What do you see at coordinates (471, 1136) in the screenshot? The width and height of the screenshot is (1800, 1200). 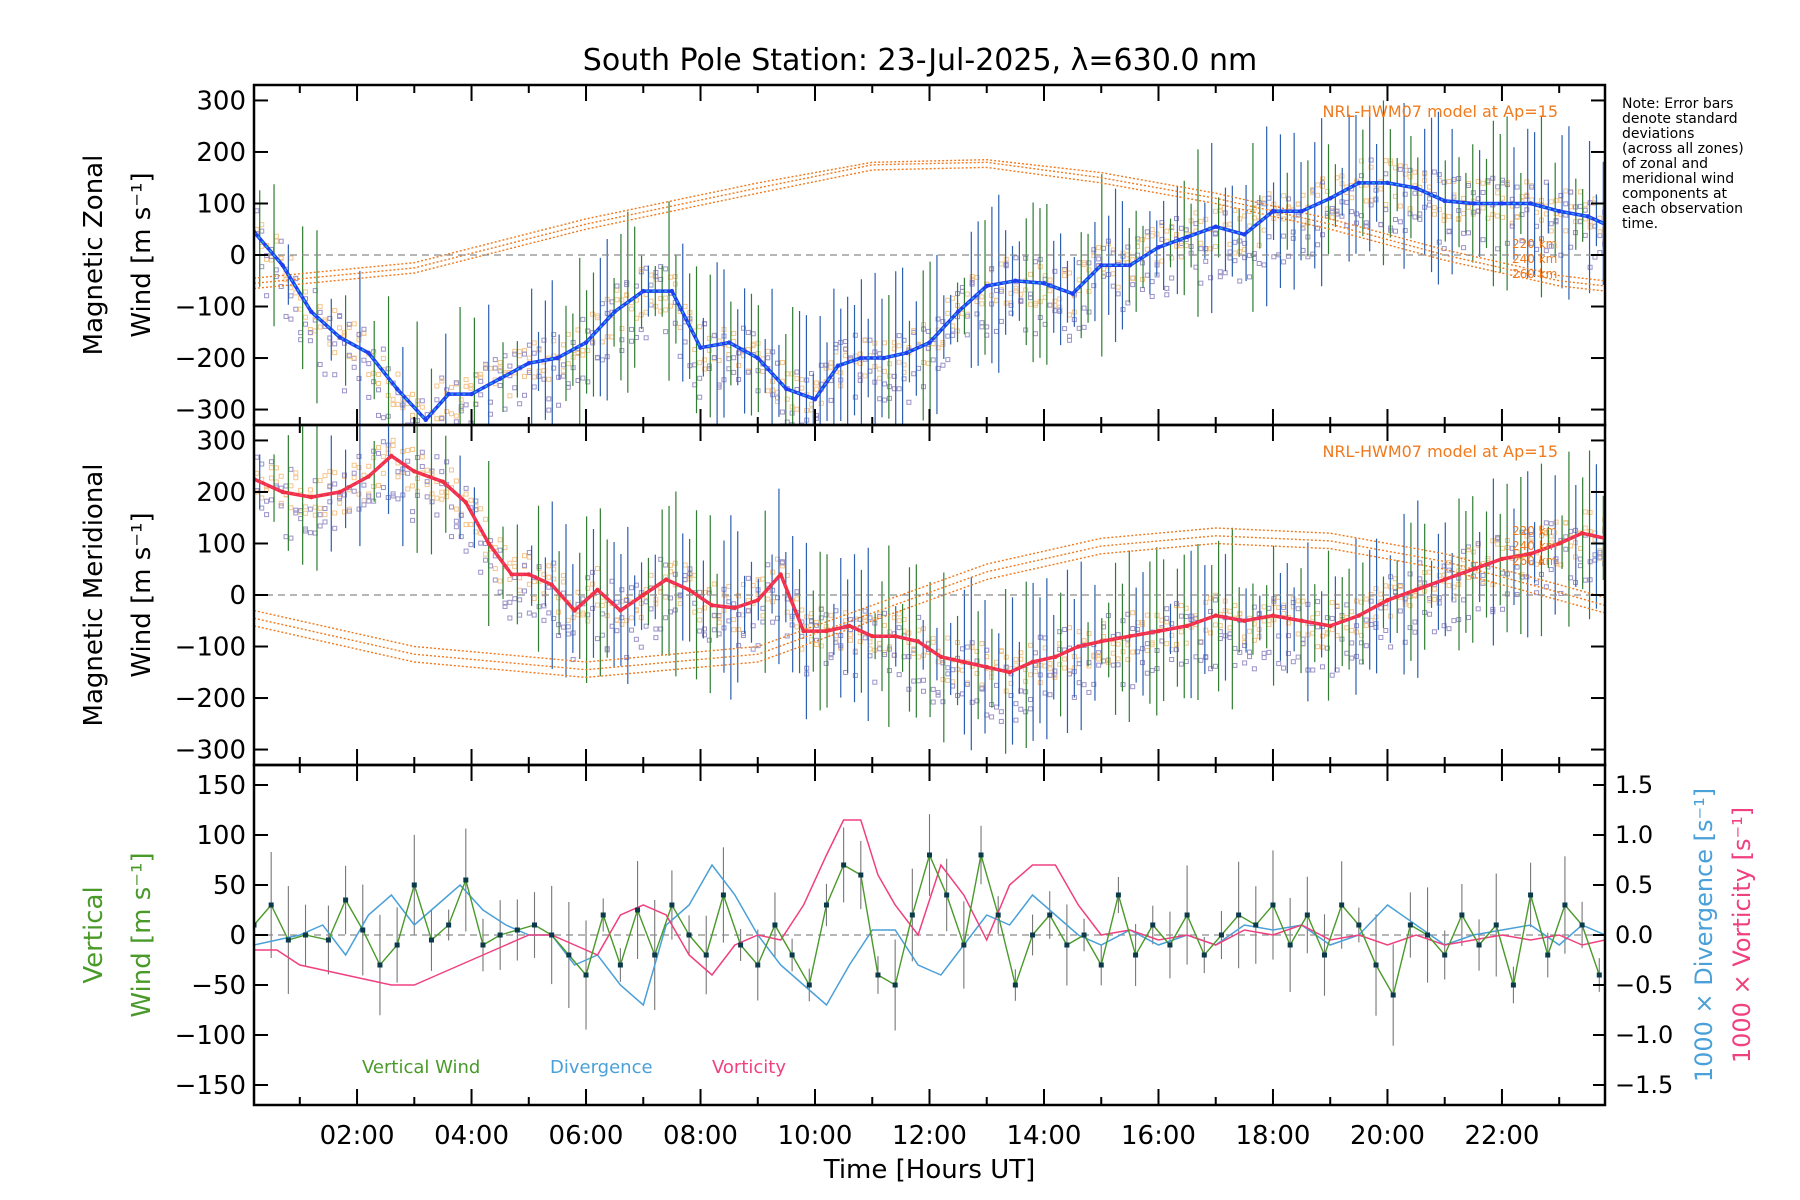 I see `x-tick-label: 04:00` at bounding box center [471, 1136].